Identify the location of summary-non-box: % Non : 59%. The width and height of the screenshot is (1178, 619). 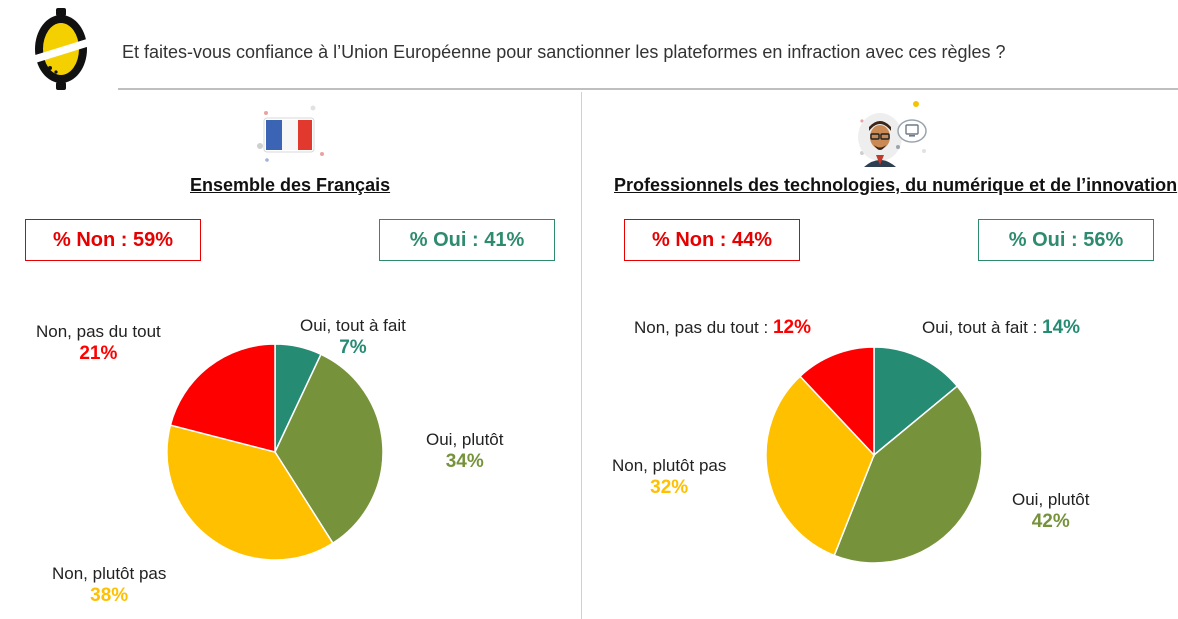
(113, 240).